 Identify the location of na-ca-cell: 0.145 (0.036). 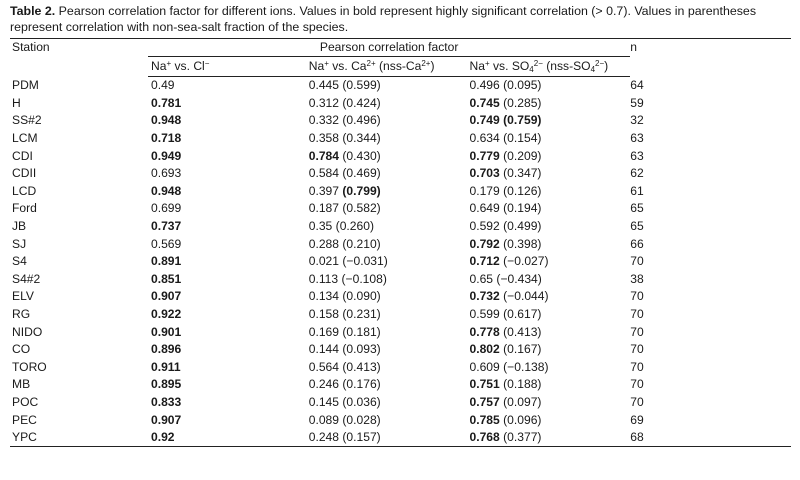
(344, 401).